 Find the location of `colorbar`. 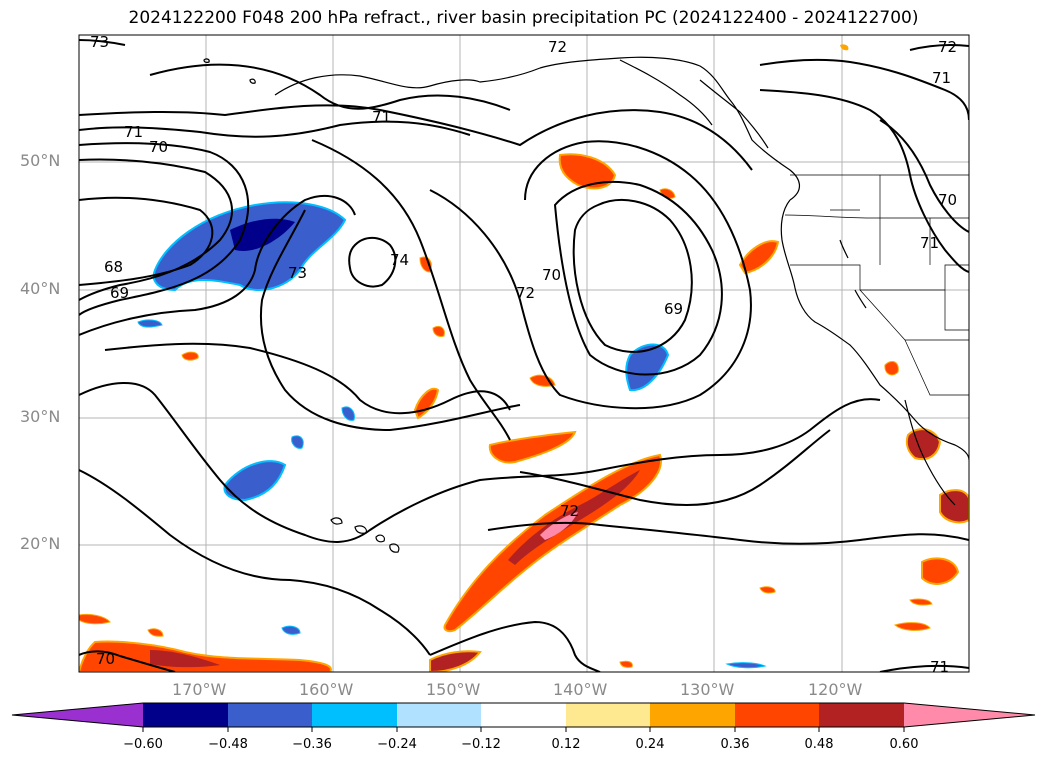

colorbar is located at coordinates (523, 717).